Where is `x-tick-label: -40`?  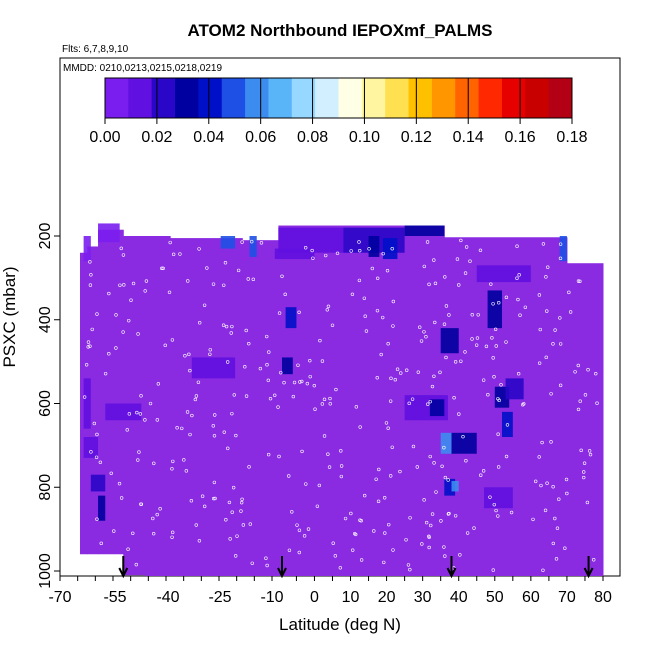 x-tick-label: -40 is located at coordinates (167, 597).